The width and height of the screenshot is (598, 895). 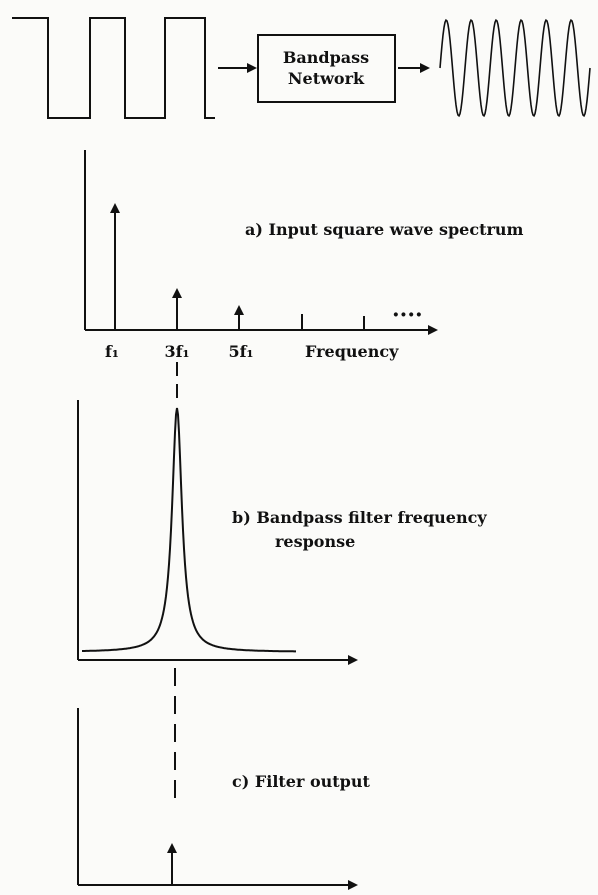 What do you see at coordinates (315, 541) in the screenshot?
I see `caption: response` at bounding box center [315, 541].